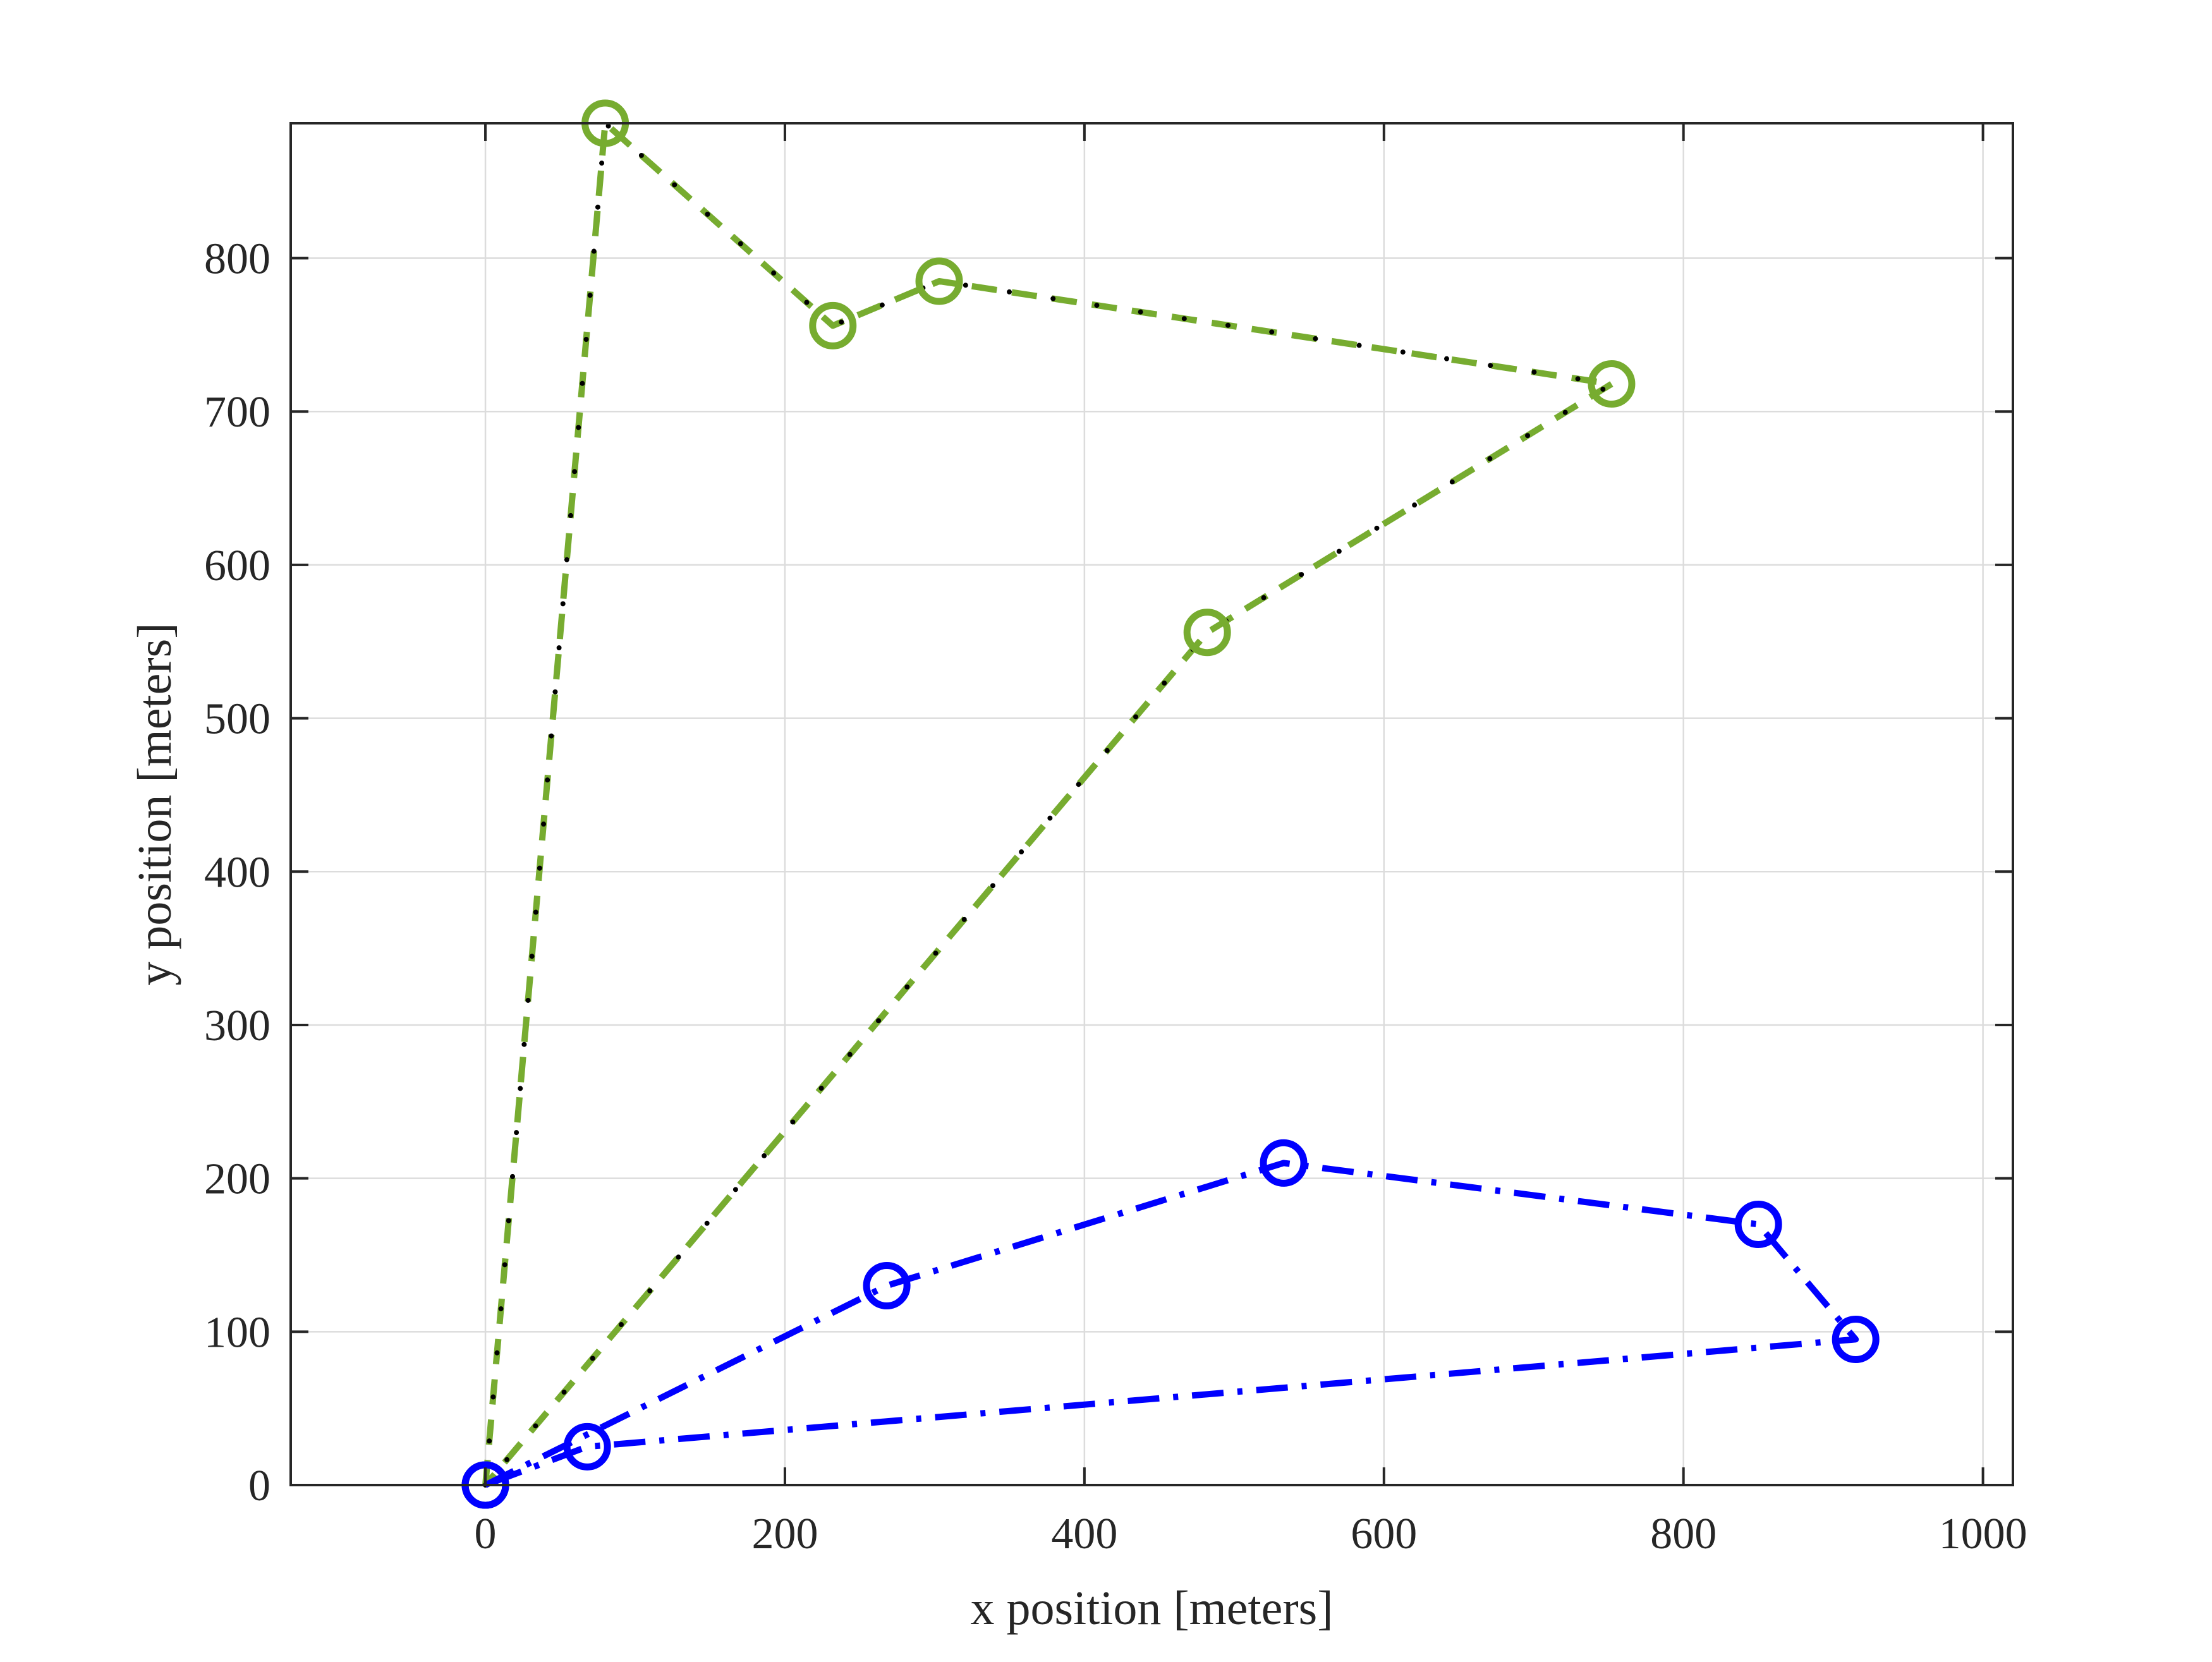 The height and width of the screenshot is (1662, 2212). Describe the element at coordinates (237, 872) in the screenshot. I see `y-tick-label: 400` at that location.